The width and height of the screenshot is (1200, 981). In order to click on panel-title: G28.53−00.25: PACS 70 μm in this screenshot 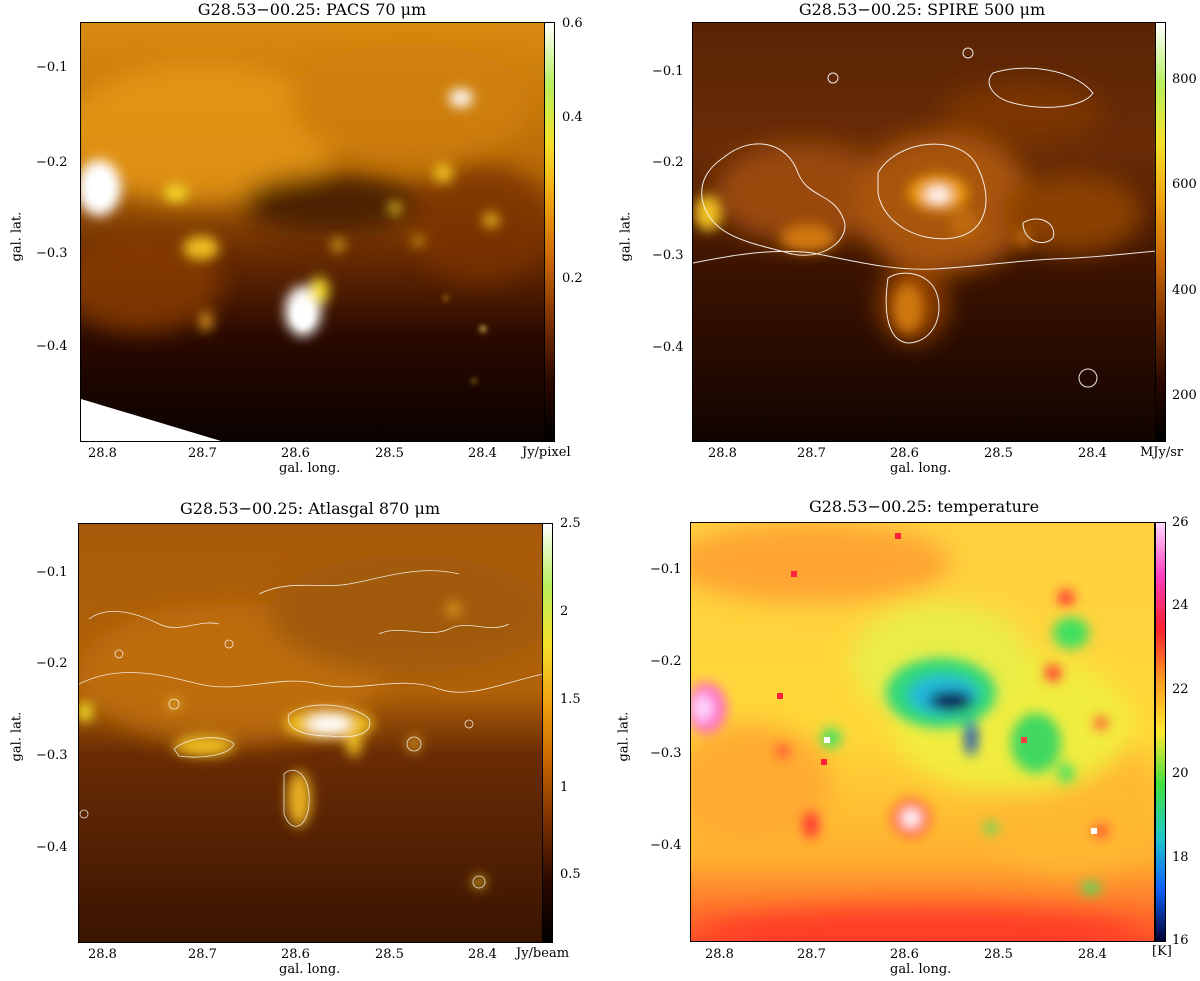, I will do `click(312, 9)`.